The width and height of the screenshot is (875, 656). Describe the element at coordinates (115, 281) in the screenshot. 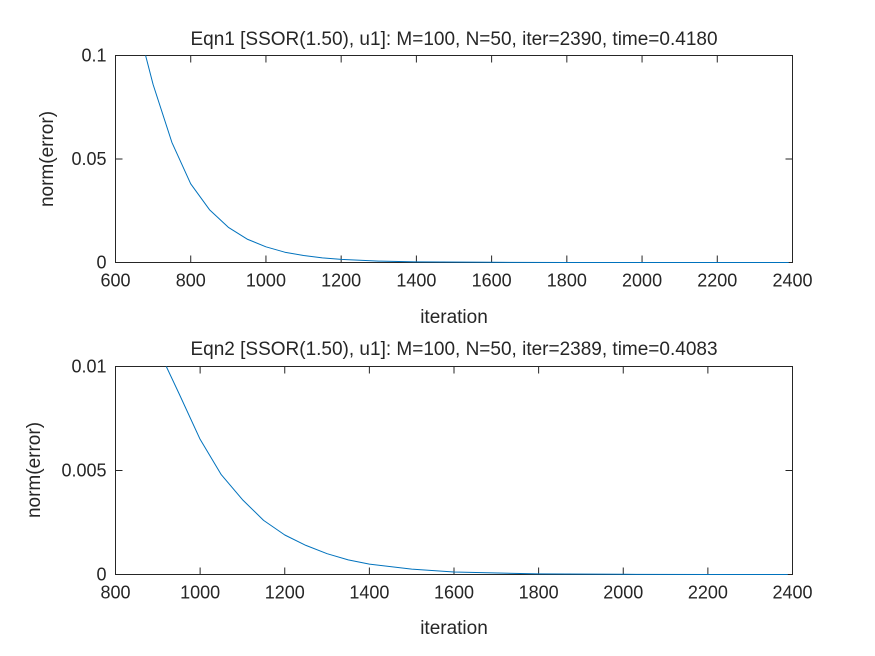

I see `x-tick-label: 600` at that location.